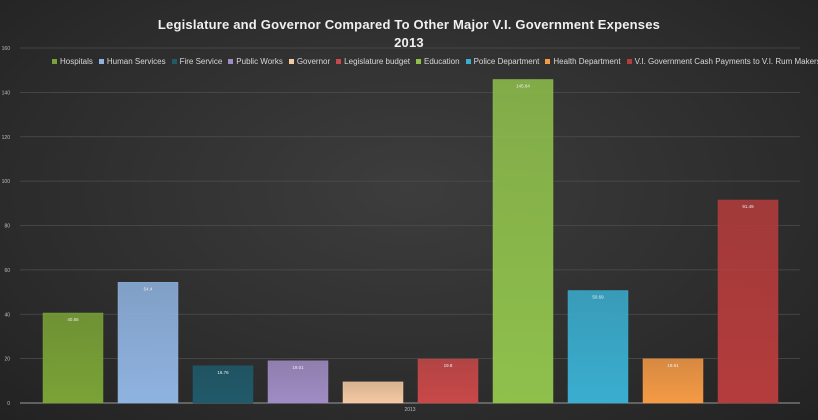 Image resolution: width=818 pixels, height=420 pixels. What do you see at coordinates (6, 93) in the screenshot?
I see `y-tick-label: 140` at bounding box center [6, 93].